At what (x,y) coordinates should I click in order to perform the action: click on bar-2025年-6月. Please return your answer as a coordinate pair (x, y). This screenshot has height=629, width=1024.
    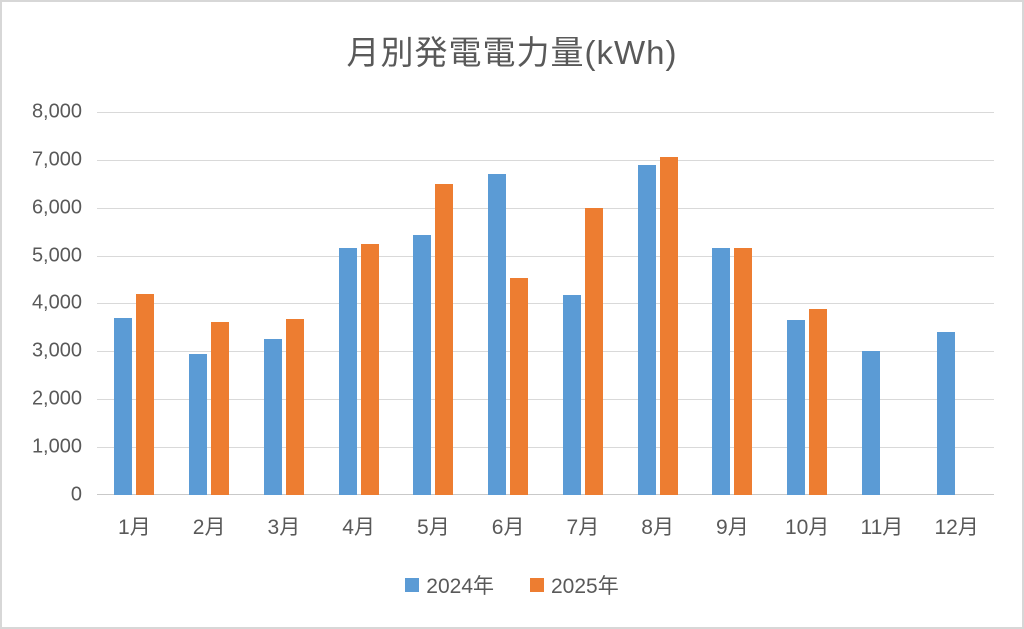
    Looking at the image, I should click on (519, 386).